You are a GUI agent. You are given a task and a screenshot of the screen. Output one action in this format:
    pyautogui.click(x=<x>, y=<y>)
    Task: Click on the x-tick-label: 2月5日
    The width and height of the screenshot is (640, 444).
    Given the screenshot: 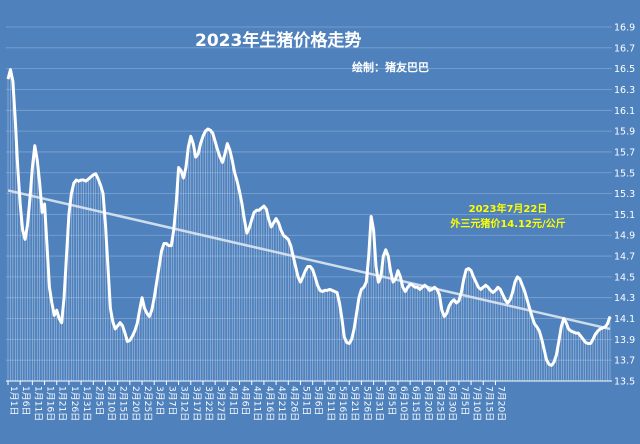 What is the action you would take?
    pyautogui.click(x=98, y=400)
    